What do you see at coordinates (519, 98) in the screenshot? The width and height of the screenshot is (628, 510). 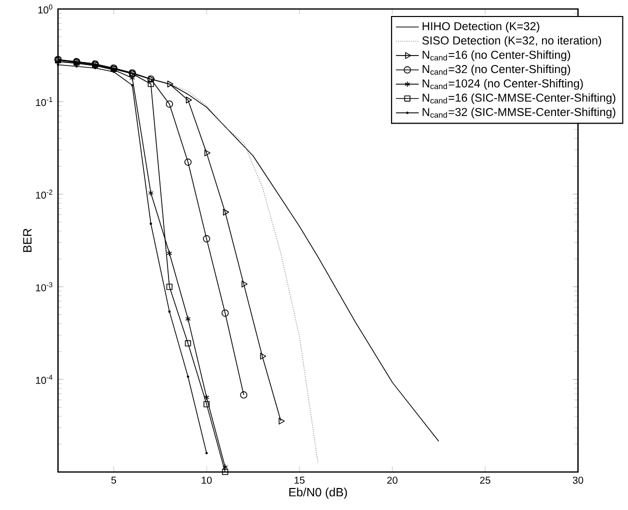 I see `legend-label: N$_{cand}$=16 (SIC-MMSE-Center-Shifting)` at bounding box center [519, 98].